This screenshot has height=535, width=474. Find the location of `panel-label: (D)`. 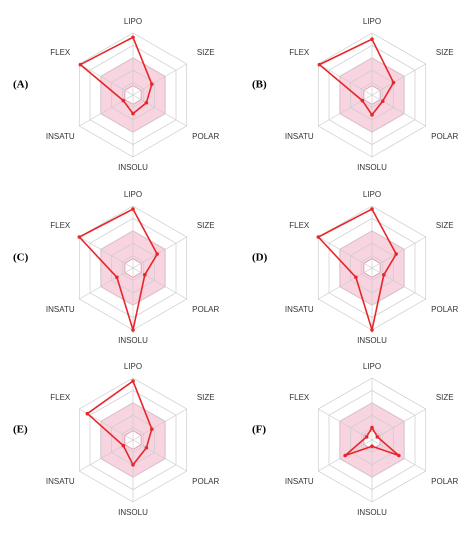

panel-label: (D) is located at coordinates (260, 258).